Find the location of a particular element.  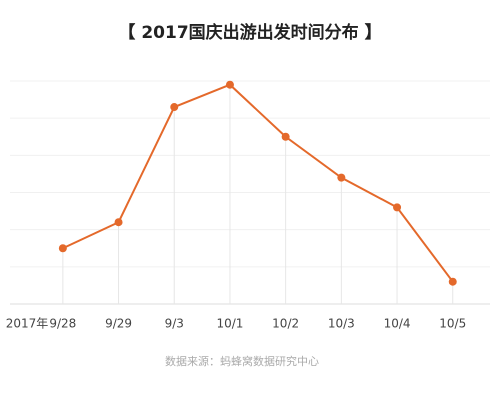

year-label: 2017年 is located at coordinates (27, 324).